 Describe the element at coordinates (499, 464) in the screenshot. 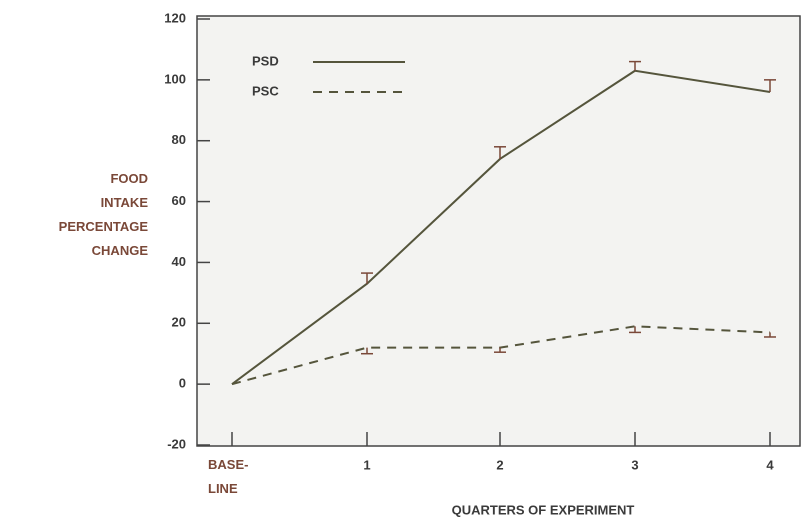

I see `x-tick-label: 2` at that location.